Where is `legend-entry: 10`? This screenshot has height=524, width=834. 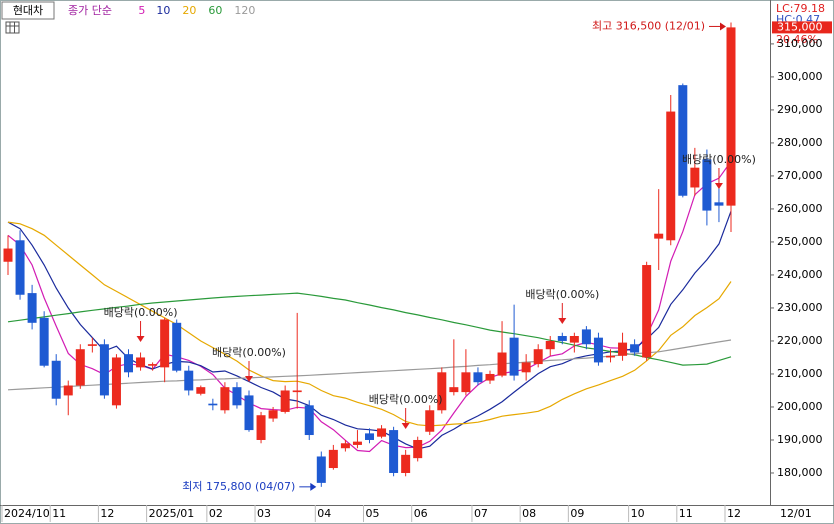
legend-entry: 10 is located at coordinates (163, 10).